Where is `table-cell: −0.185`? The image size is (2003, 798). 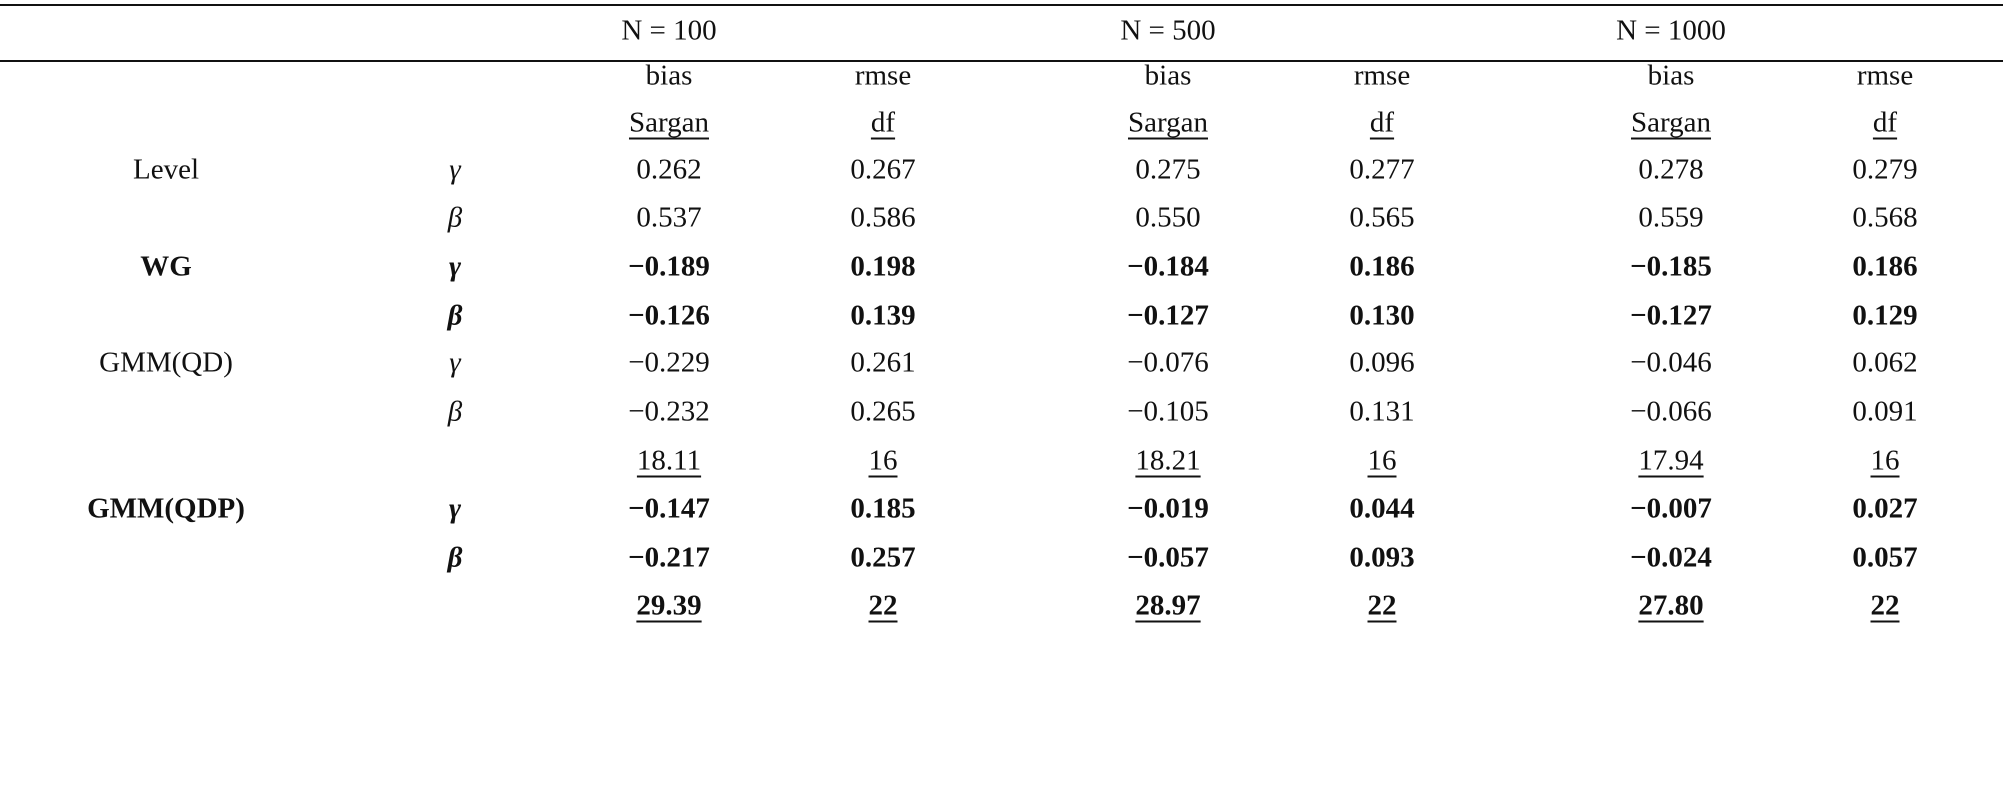 table-cell: −0.185 is located at coordinates (1671, 266).